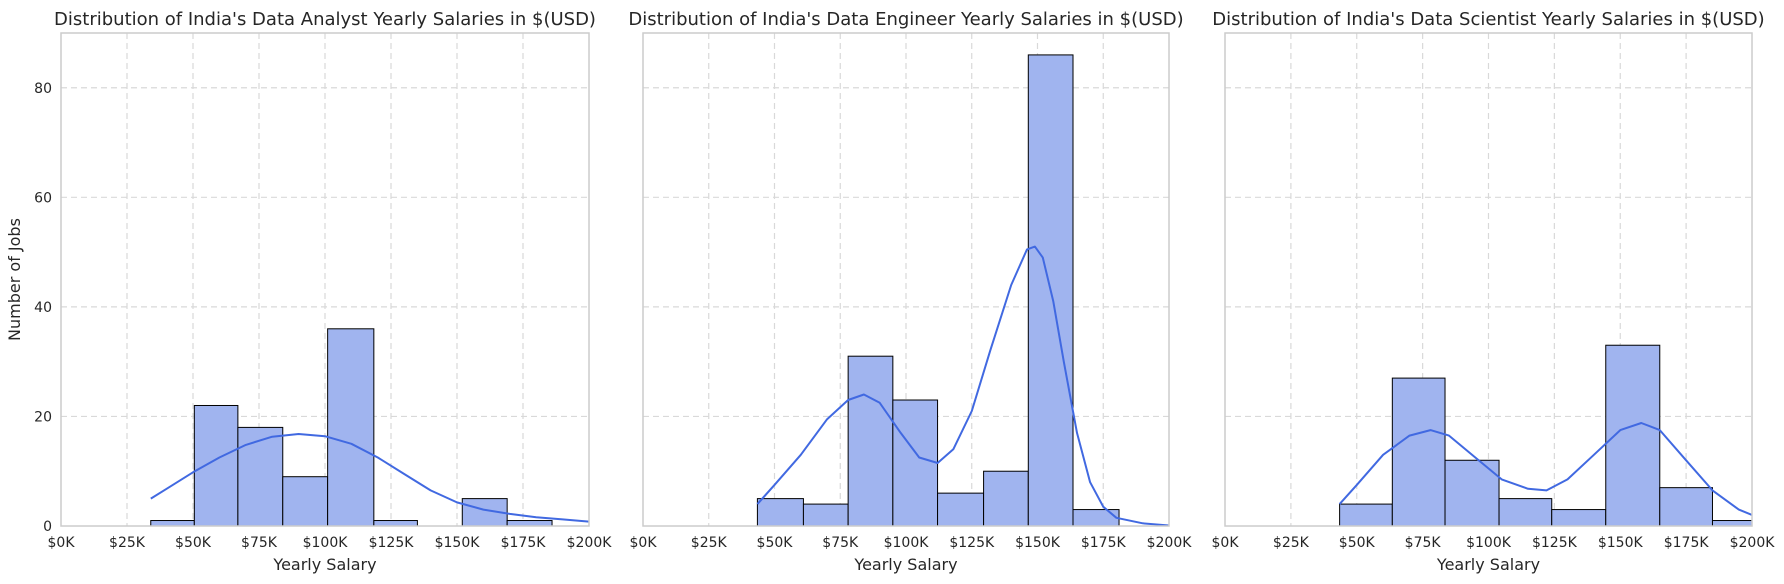  Describe the element at coordinates (43, 417) in the screenshot. I see `y-tick-label: 20` at that location.